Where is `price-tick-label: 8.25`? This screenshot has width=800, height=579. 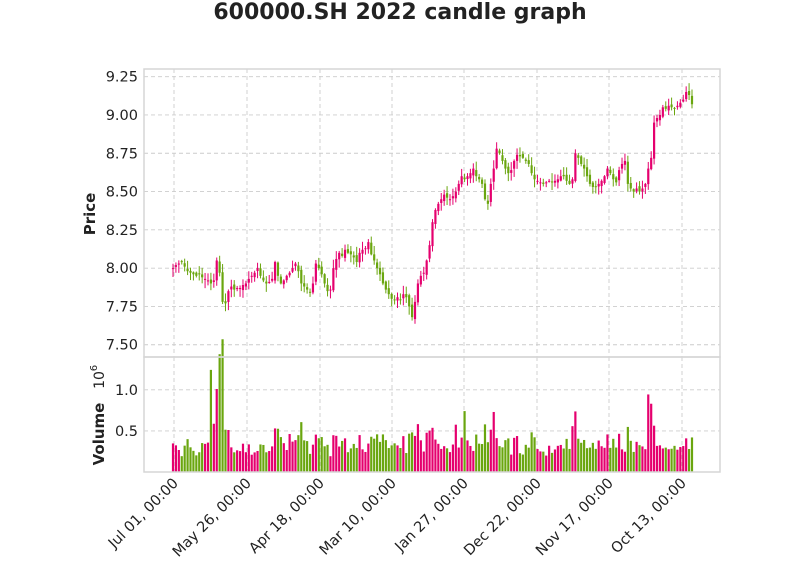
price-tick-label: 8.25 is located at coordinates (122, 231).